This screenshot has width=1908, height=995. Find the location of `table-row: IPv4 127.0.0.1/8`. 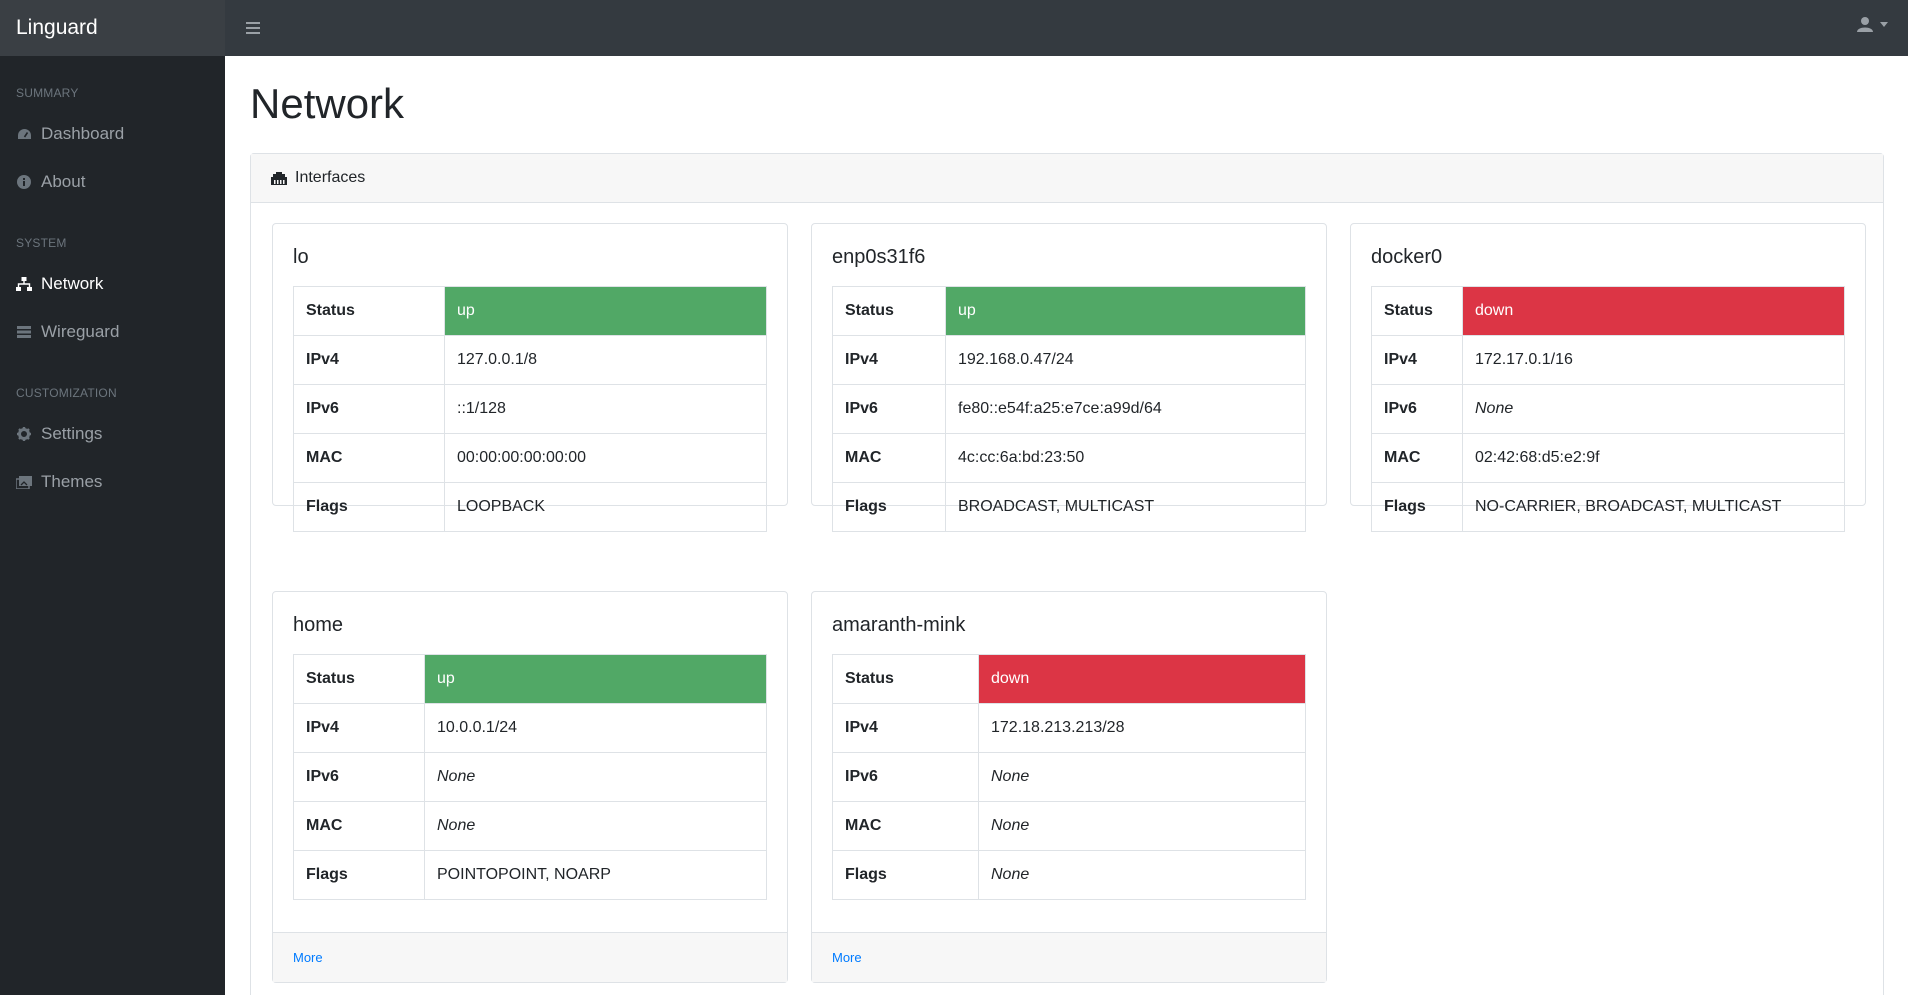

table-row: IPv4 127.0.0.1/8 is located at coordinates (530, 360).